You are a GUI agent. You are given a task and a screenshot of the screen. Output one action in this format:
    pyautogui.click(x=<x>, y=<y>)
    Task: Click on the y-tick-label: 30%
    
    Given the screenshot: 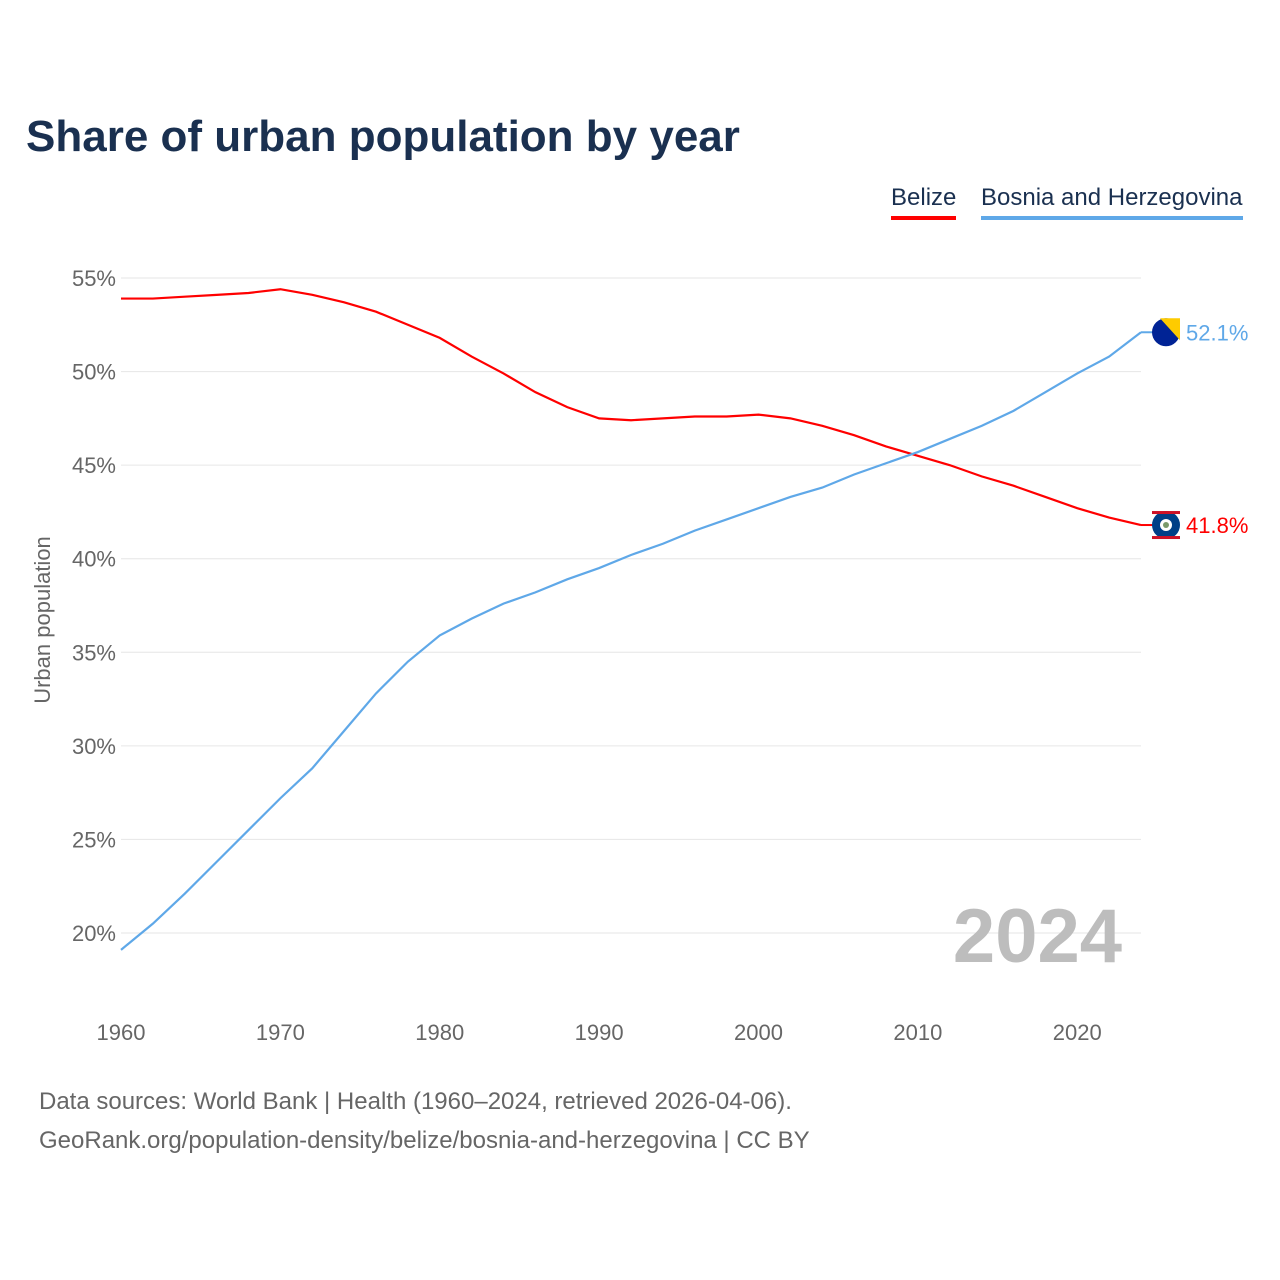 What is the action you would take?
    pyautogui.click(x=94, y=746)
    